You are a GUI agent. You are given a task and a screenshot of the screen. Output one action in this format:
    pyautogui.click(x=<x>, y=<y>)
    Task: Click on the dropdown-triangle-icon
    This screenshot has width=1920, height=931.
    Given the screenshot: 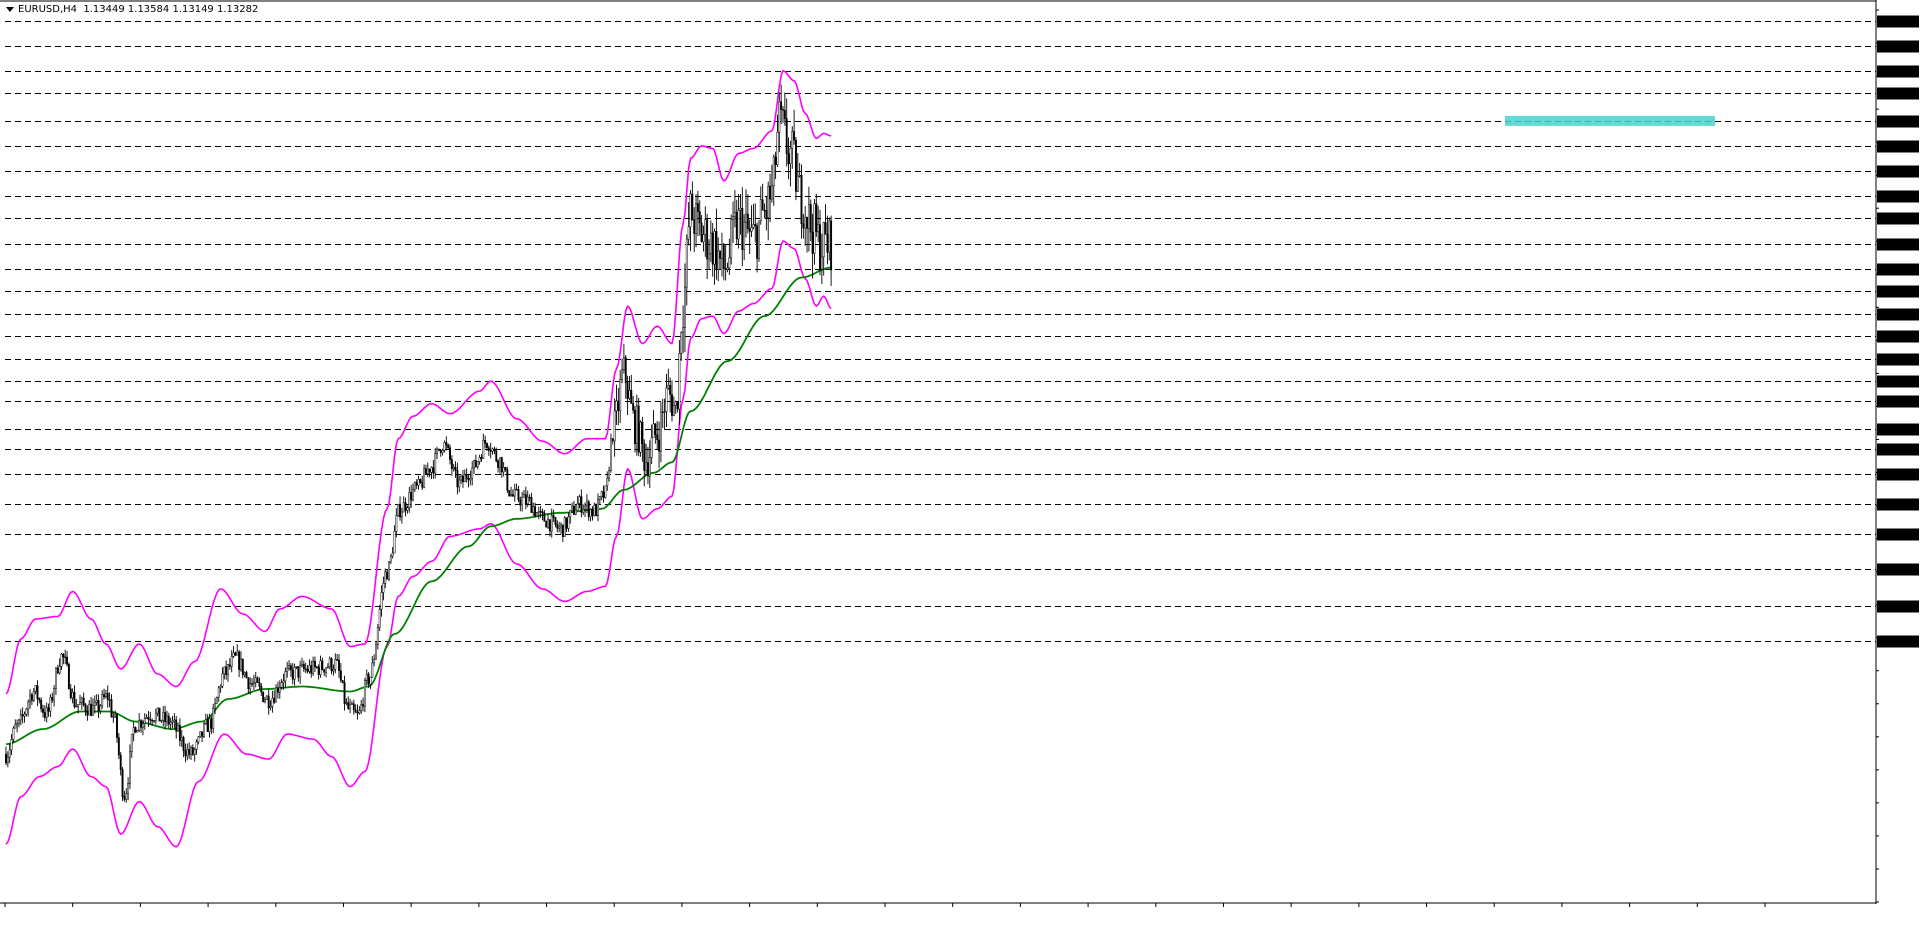 What is the action you would take?
    pyautogui.click(x=10, y=9)
    